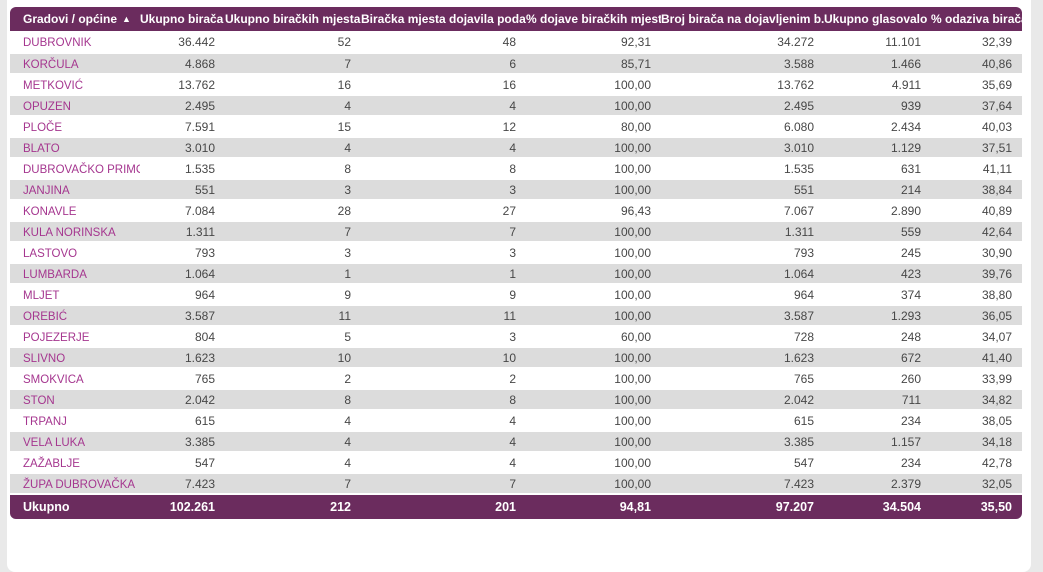 The height and width of the screenshot is (572, 1043). Describe the element at coordinates (182, 398) in the screenshot. I see `cell-ukupno-biraca: 2.042` at that location.